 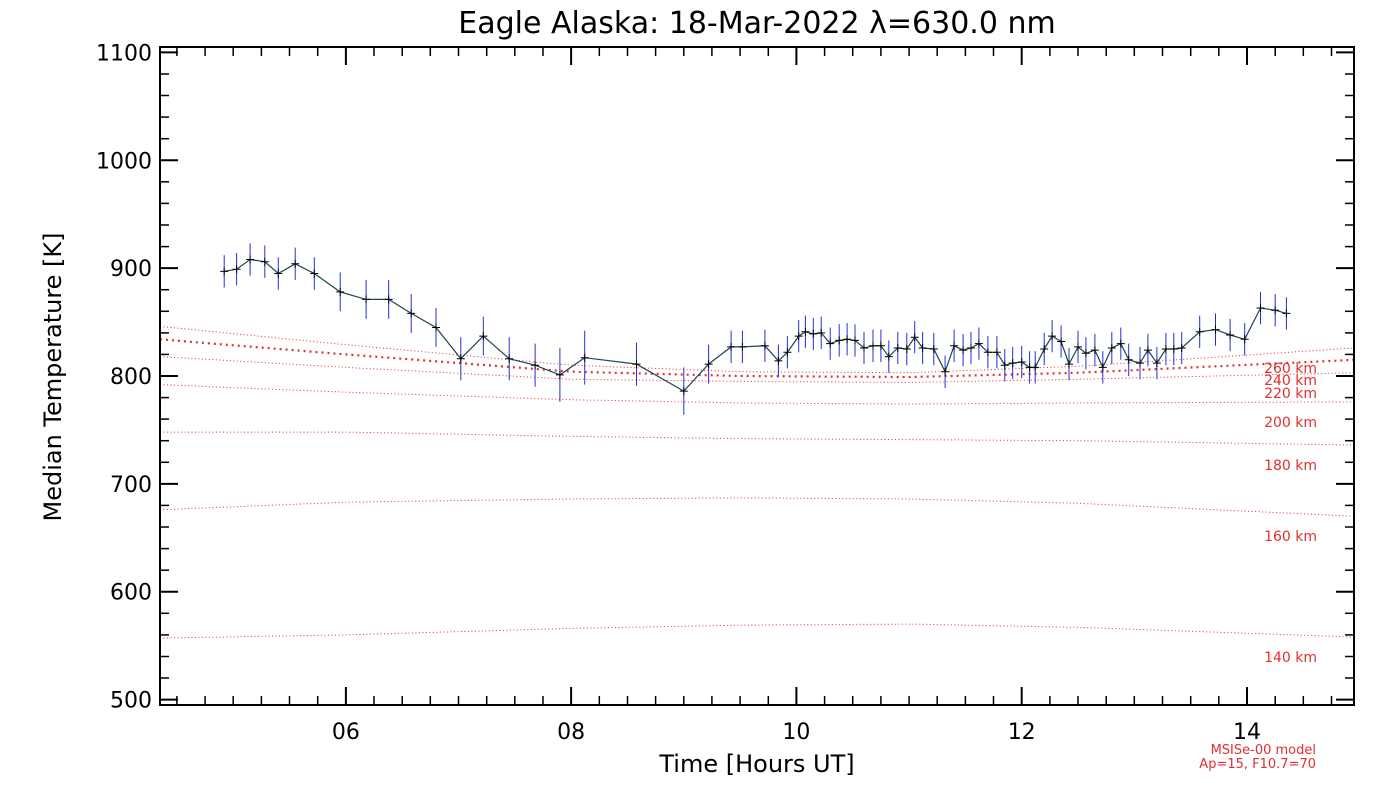 What do you see at coordinates (1290, 423) in the screenshot?
I see `model-curve-label: 200 km` at bounding box center [1290, 423].